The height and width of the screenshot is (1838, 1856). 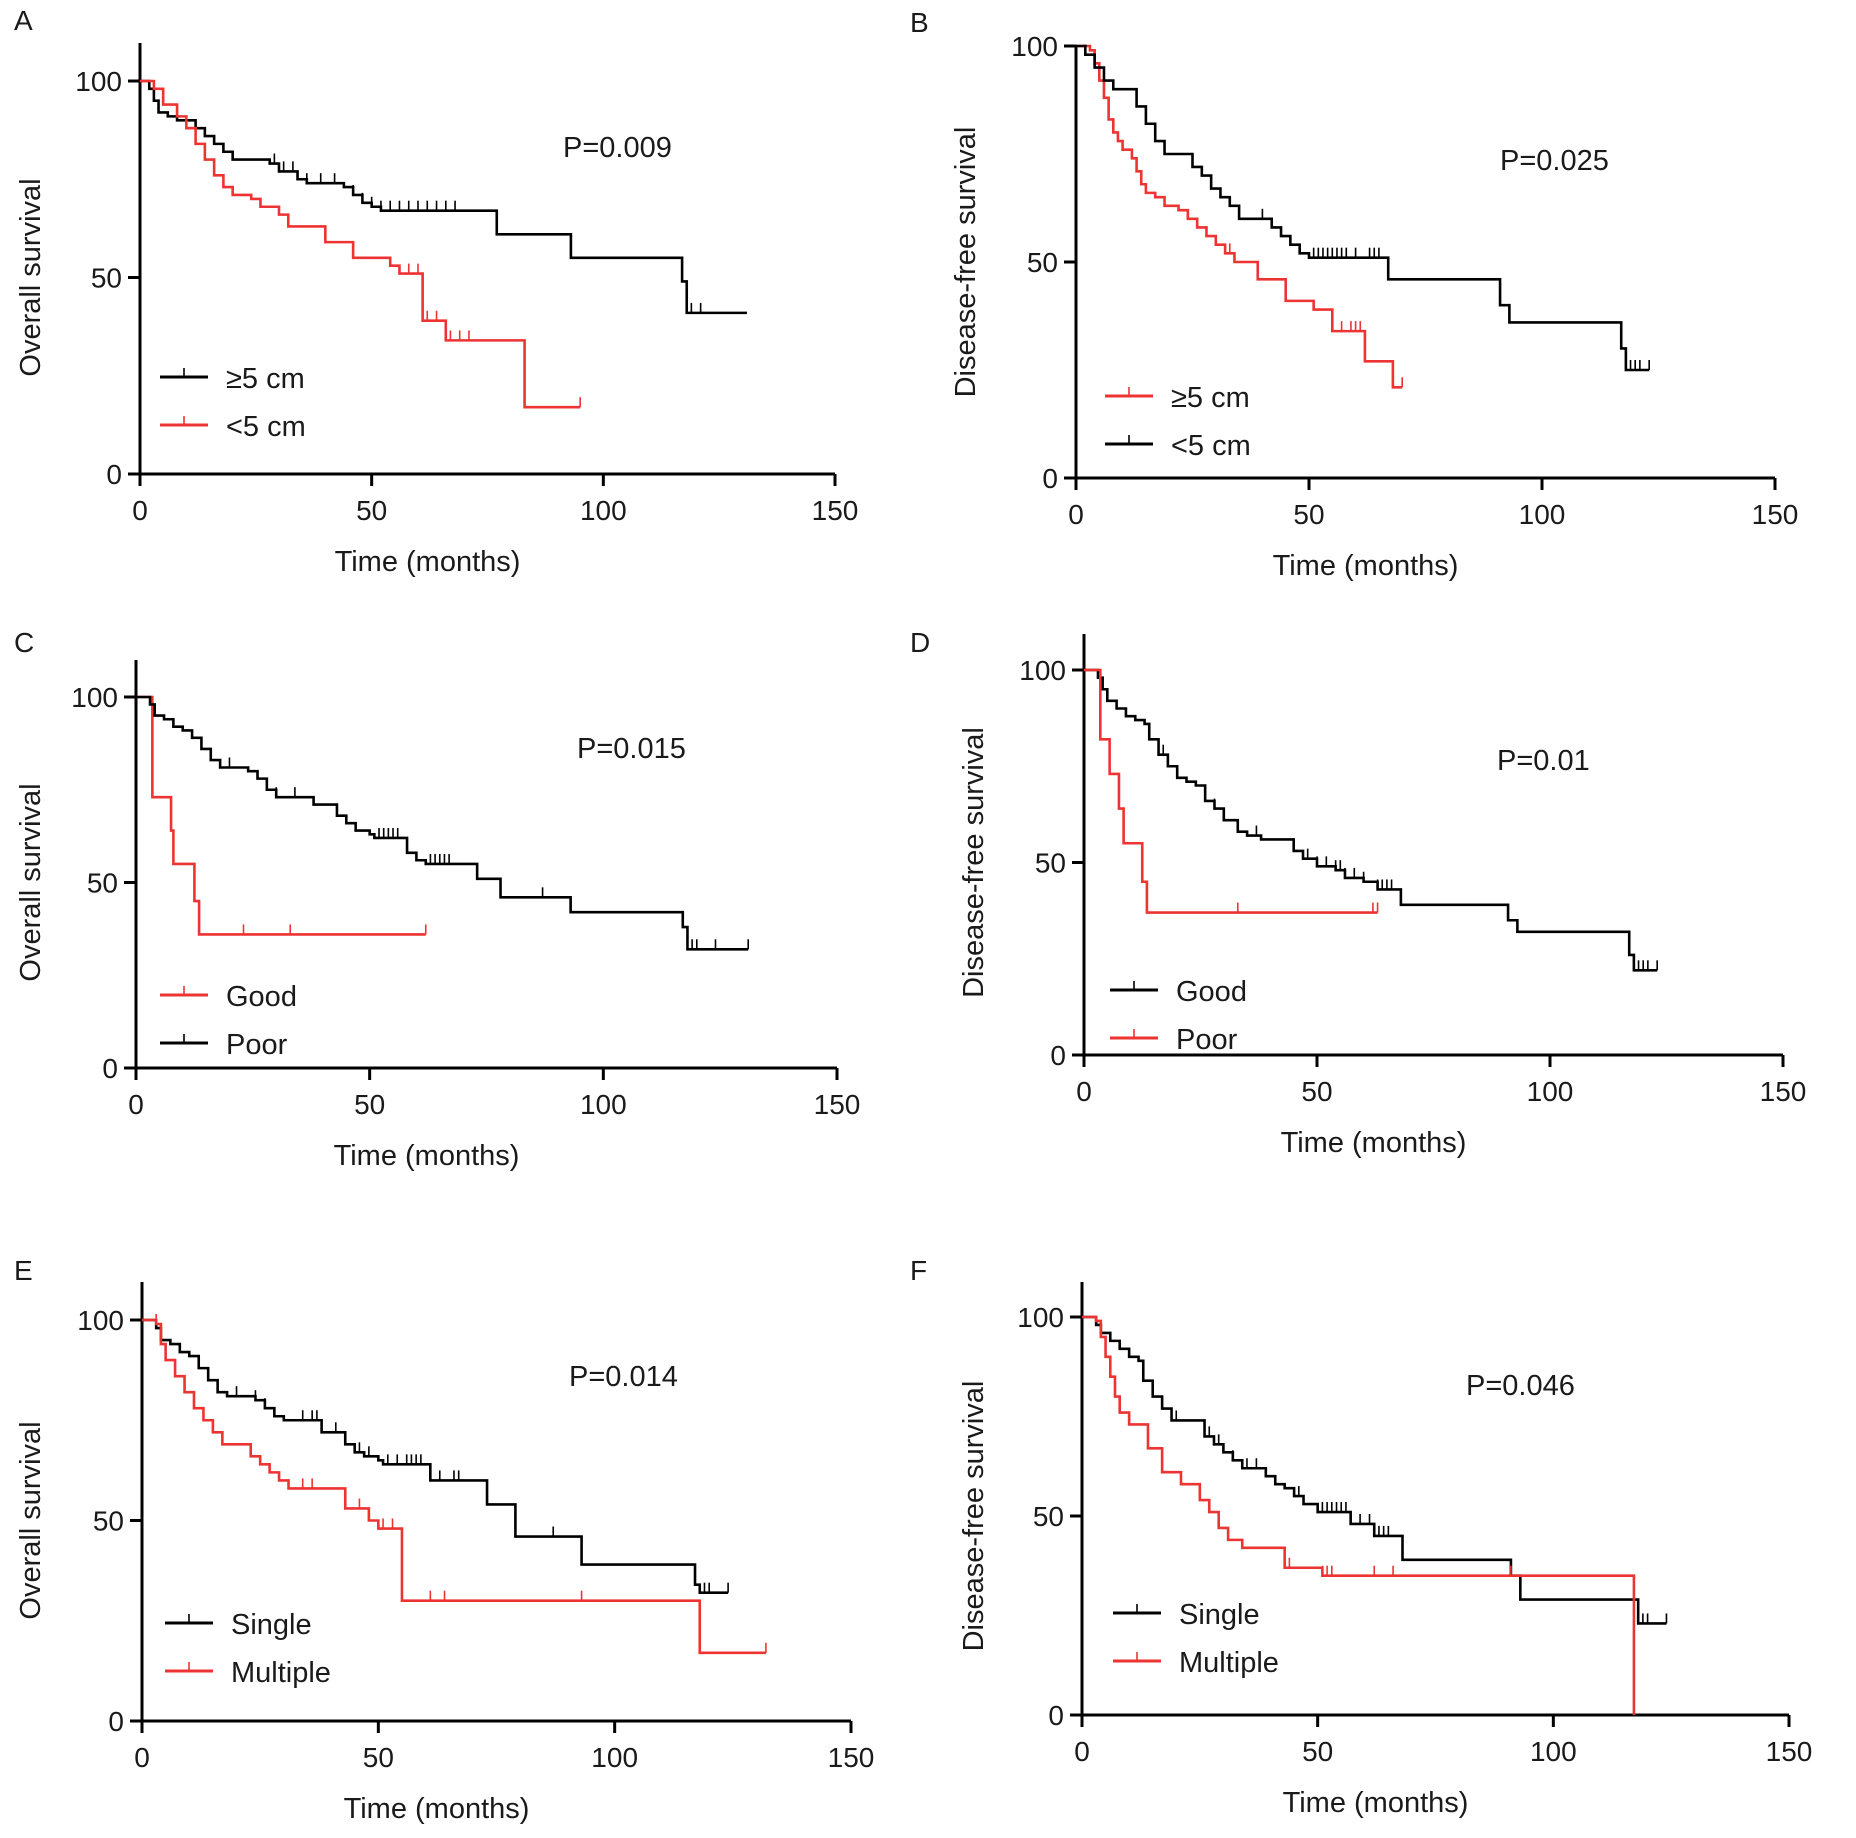 What do you see at coordinates (1543, 761) in the screenshot?
I see `p-value-annotation: P=0.01` at bounding box center [1543, 761].